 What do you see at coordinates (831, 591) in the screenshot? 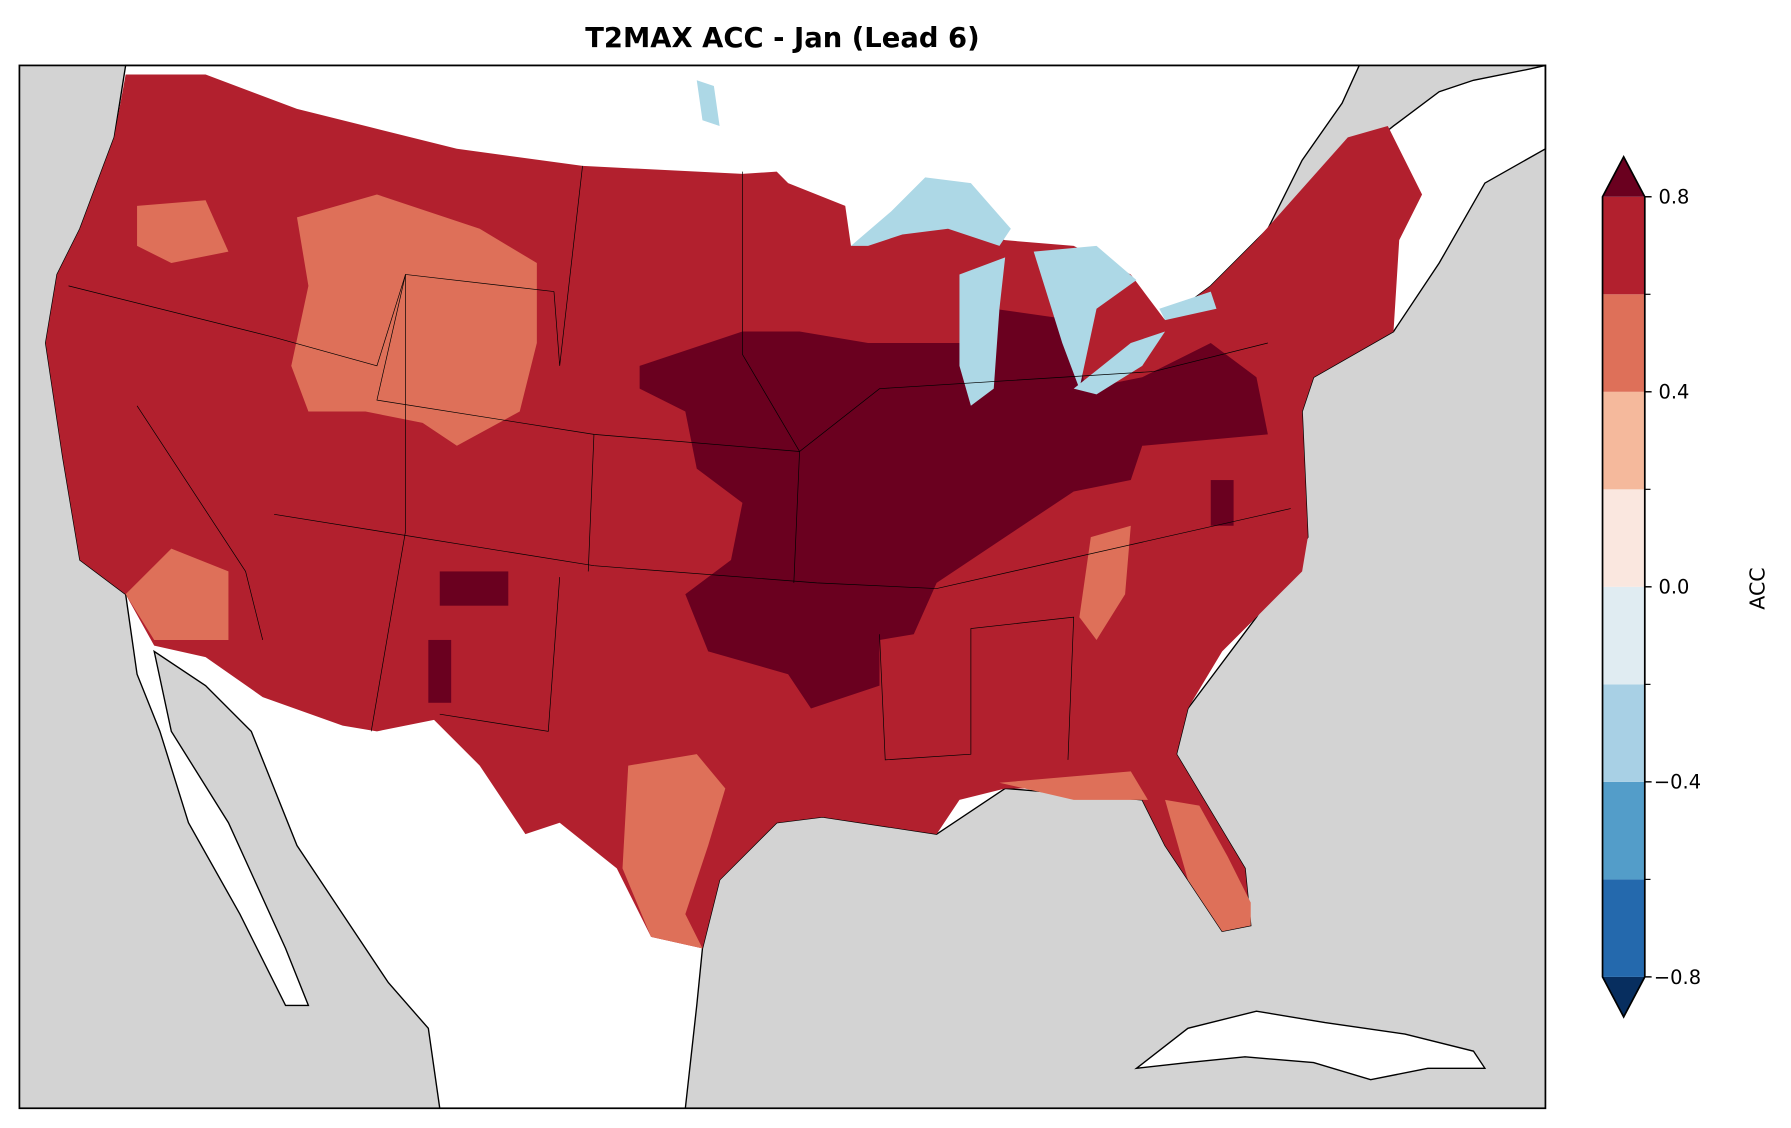
I see `field-0.8-1.0-patches` at bounding box center [831, 591].